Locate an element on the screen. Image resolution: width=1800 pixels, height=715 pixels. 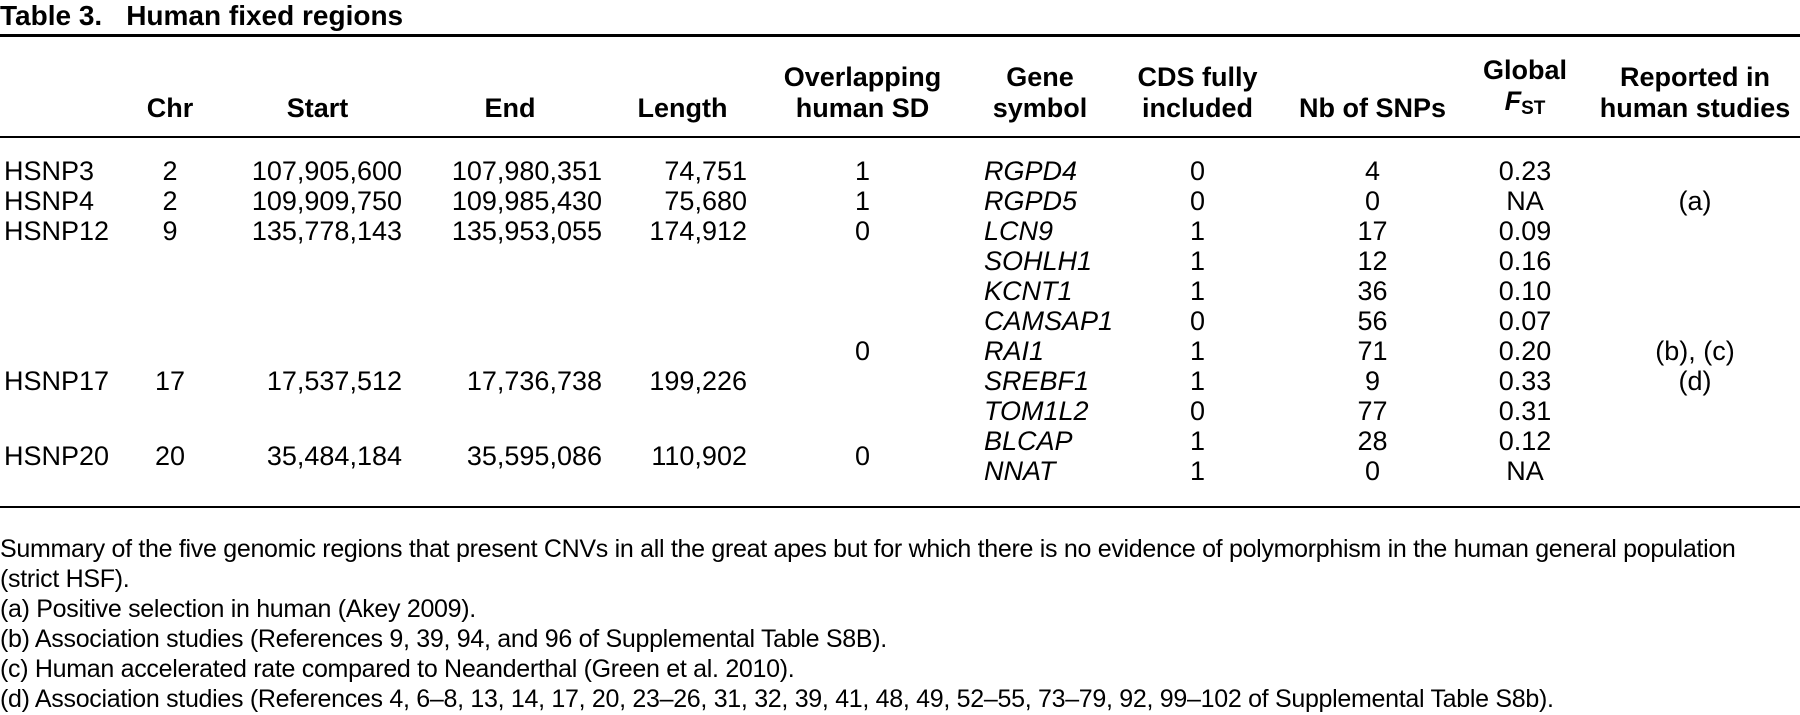
col-header-cds-fully-included: CDS fully included is located at coordinates (1197, 87).